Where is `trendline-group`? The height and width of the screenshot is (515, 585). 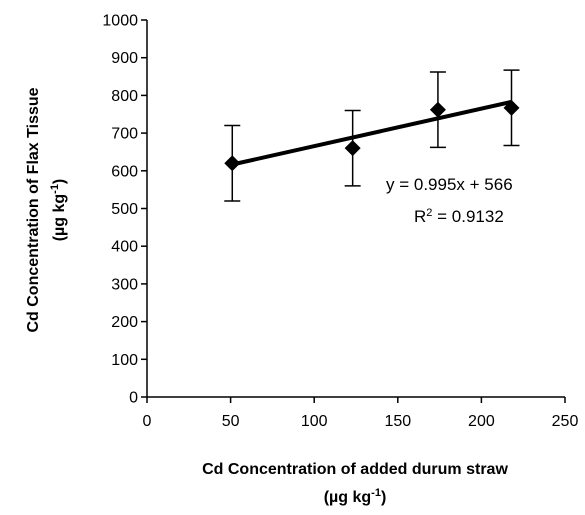
trendline-group is located at coordinates (371, 133).